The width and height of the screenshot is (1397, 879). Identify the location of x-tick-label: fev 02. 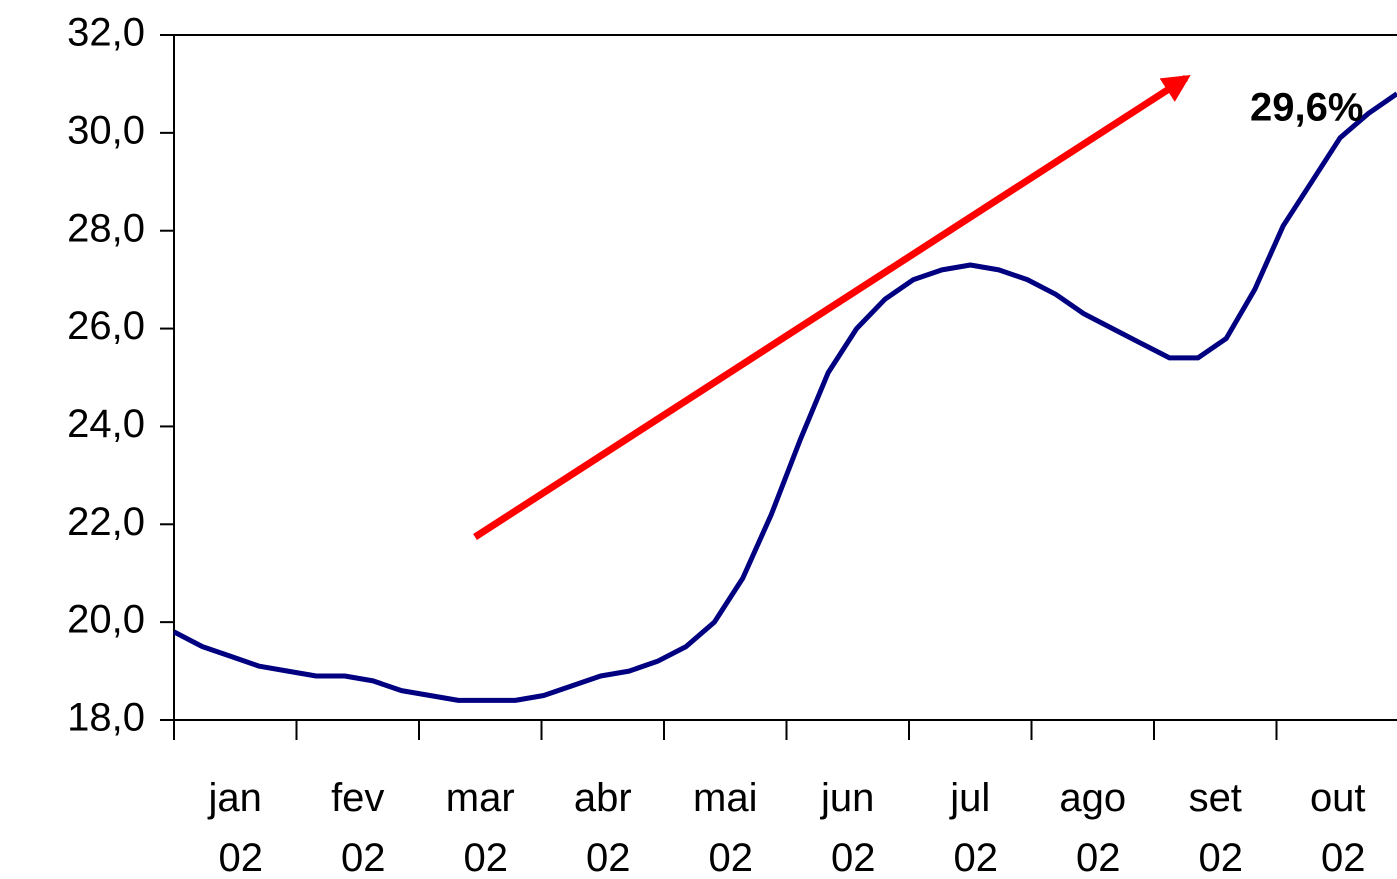
(358, 827).